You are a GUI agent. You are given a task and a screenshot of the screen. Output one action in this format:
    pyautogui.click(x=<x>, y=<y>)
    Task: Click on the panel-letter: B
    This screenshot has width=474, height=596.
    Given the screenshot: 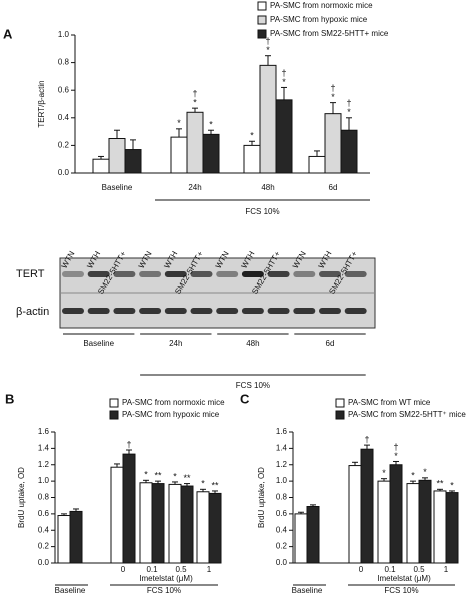 What is the action you would take?
    pyautogui.click(x=9, y=398)
    